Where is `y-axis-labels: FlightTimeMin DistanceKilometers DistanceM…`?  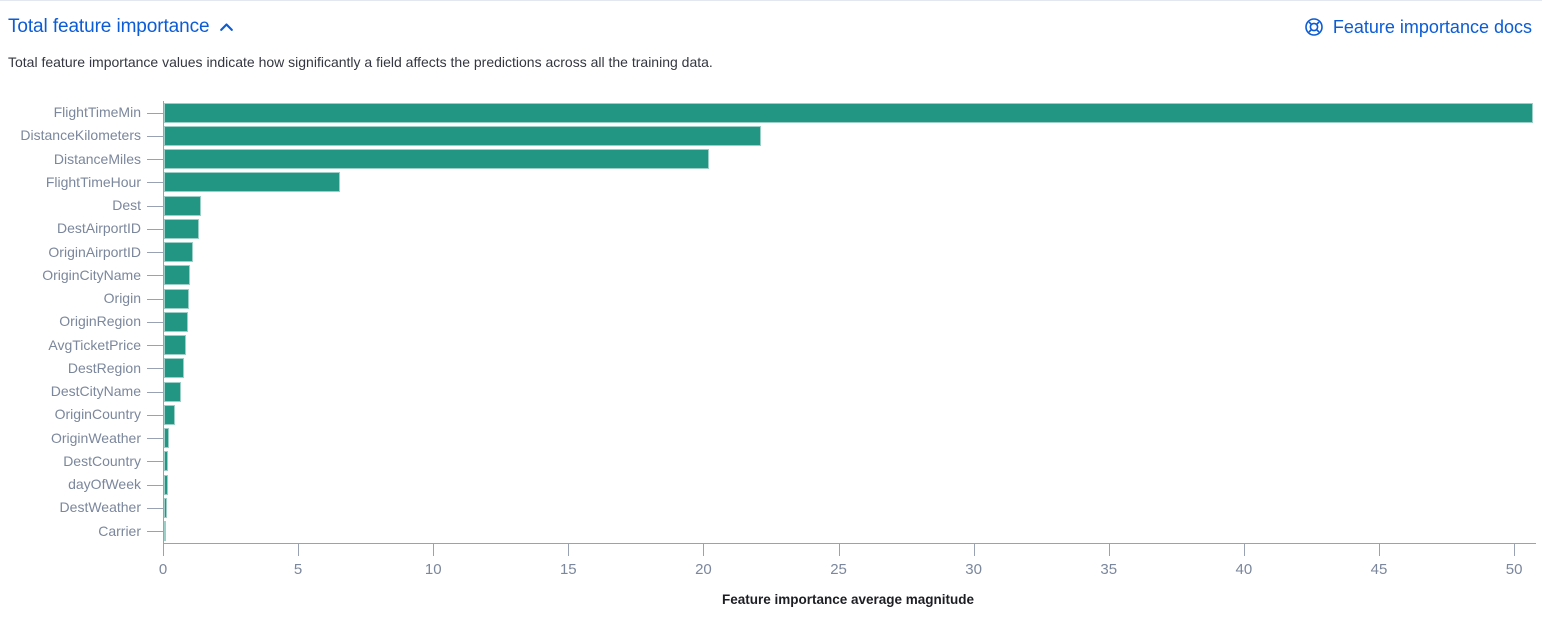
y-axis-labels: FlightTimeMin DistanceKilometers DistanceM… is located at coordinates (70, 322).